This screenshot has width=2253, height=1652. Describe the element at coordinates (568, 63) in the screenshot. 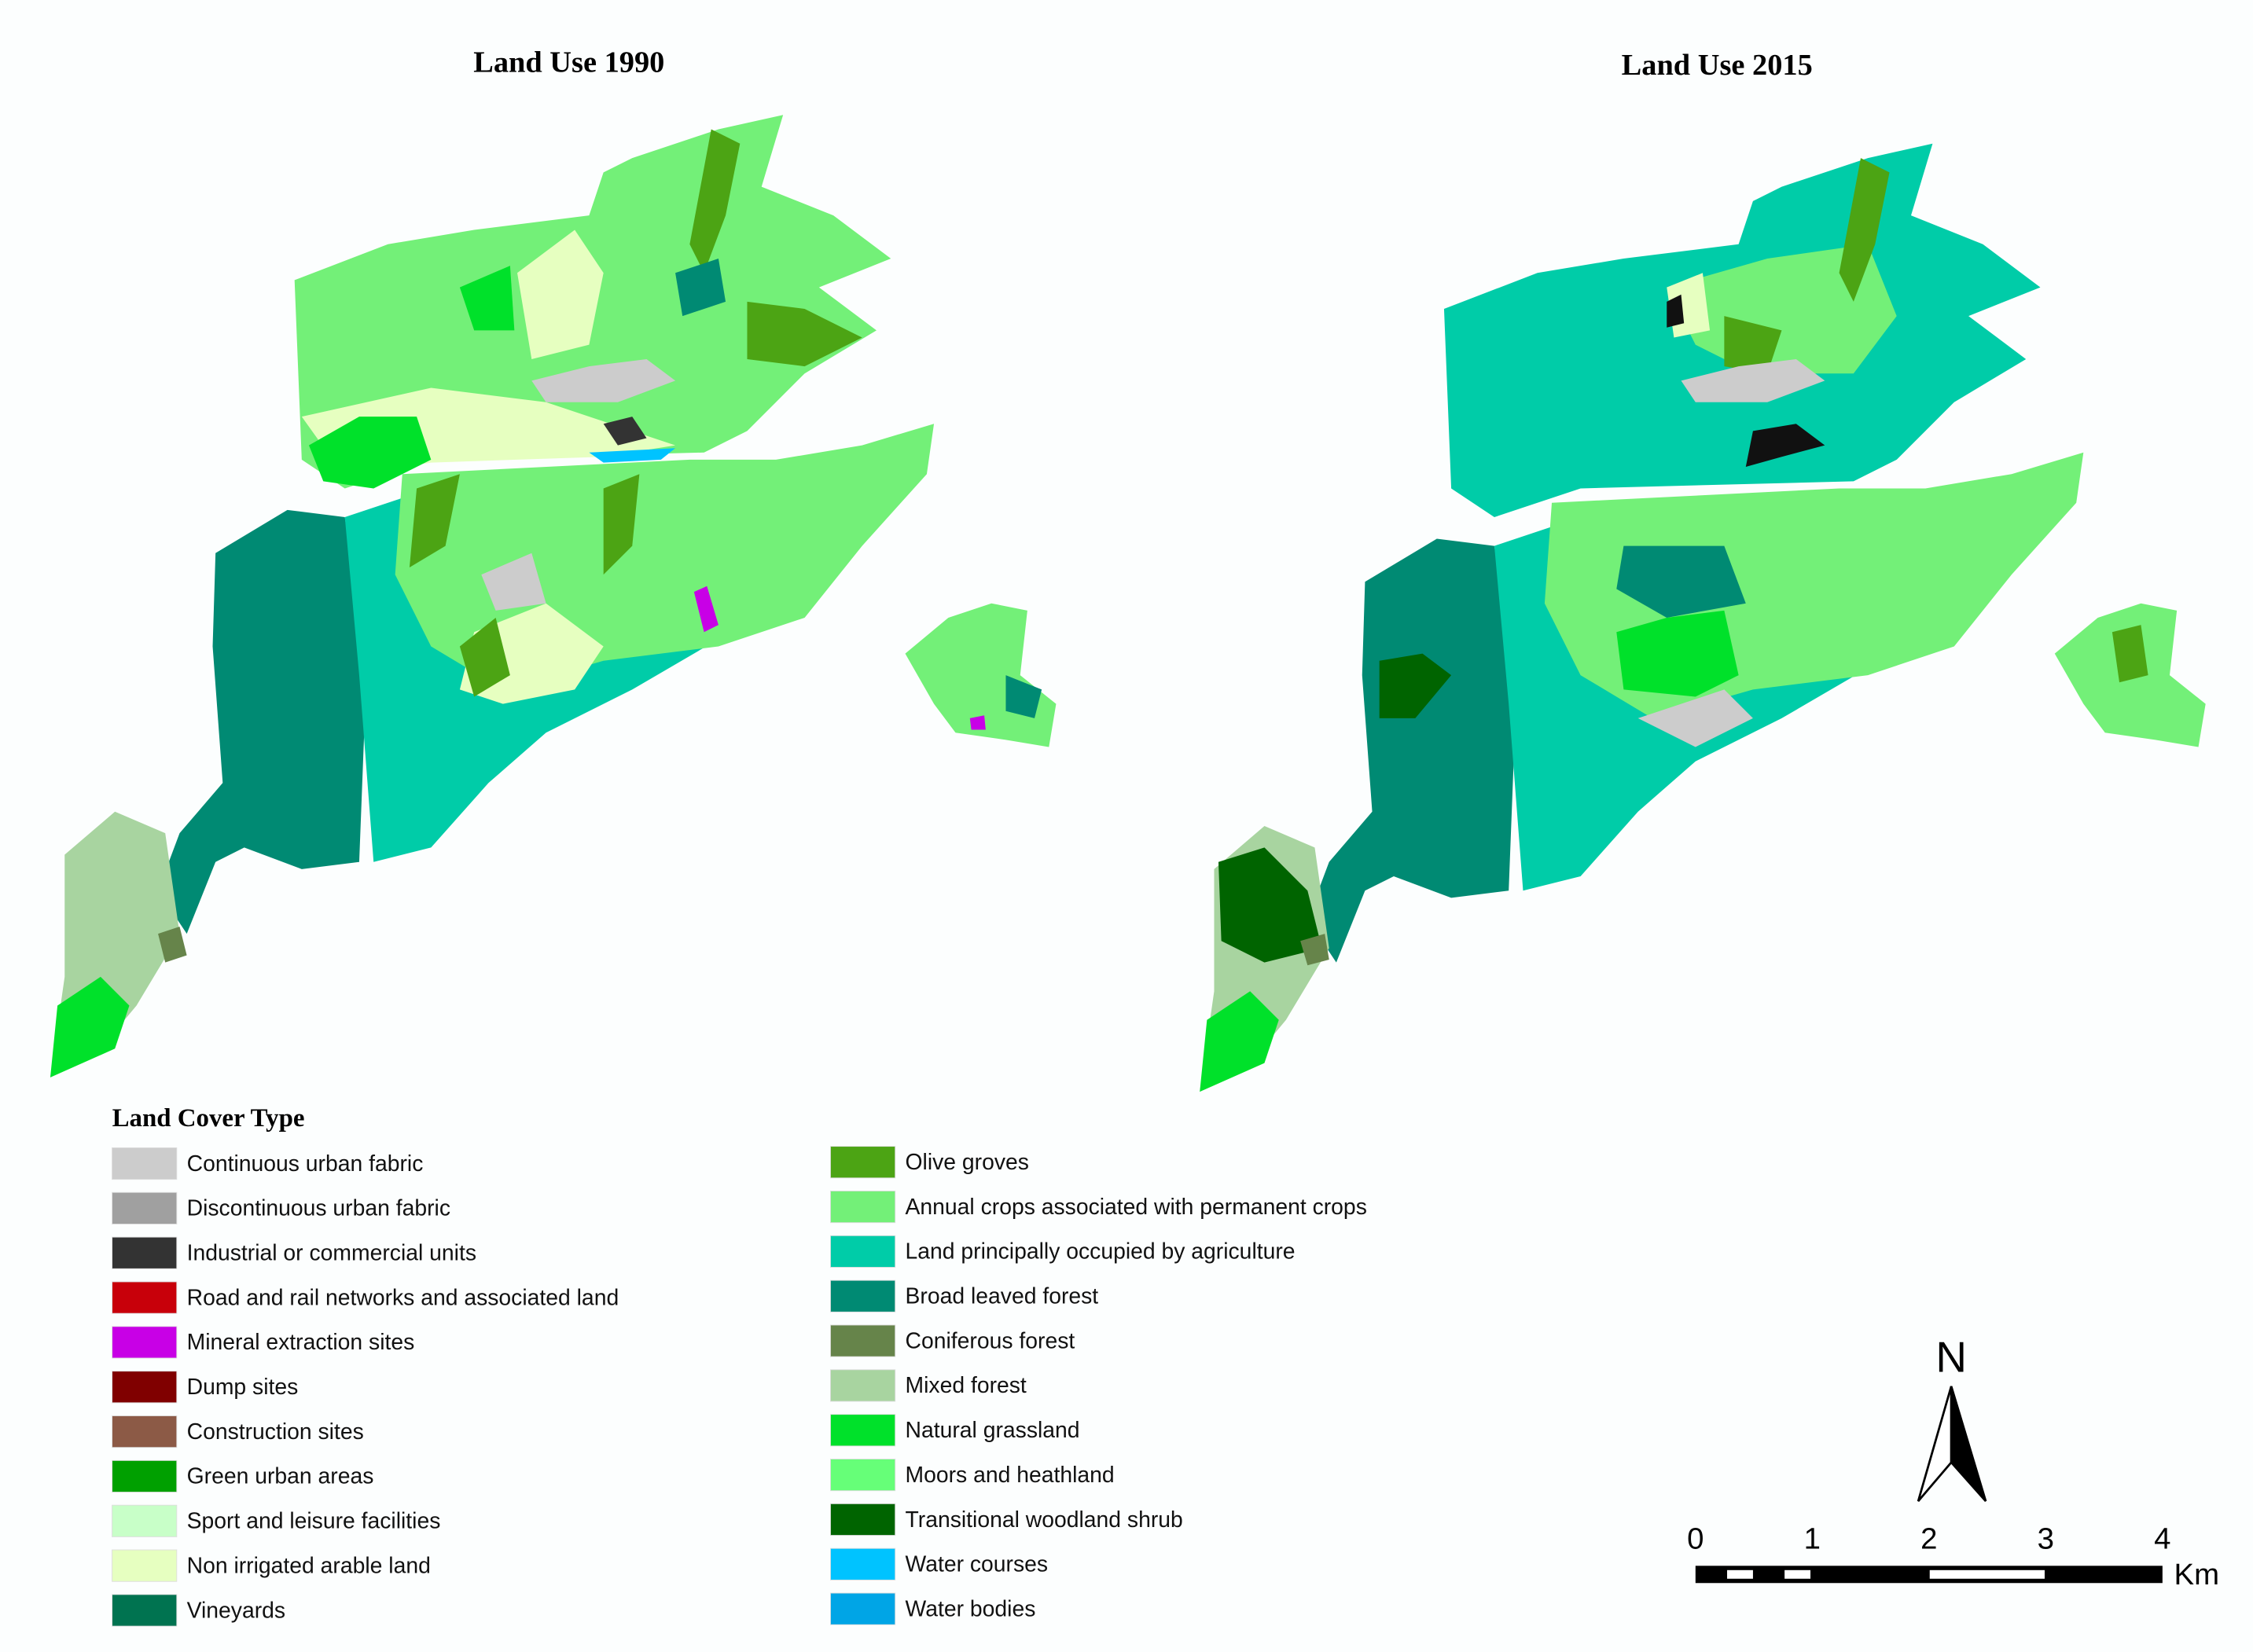

I see `map-title: Land Use 1990` at that location.